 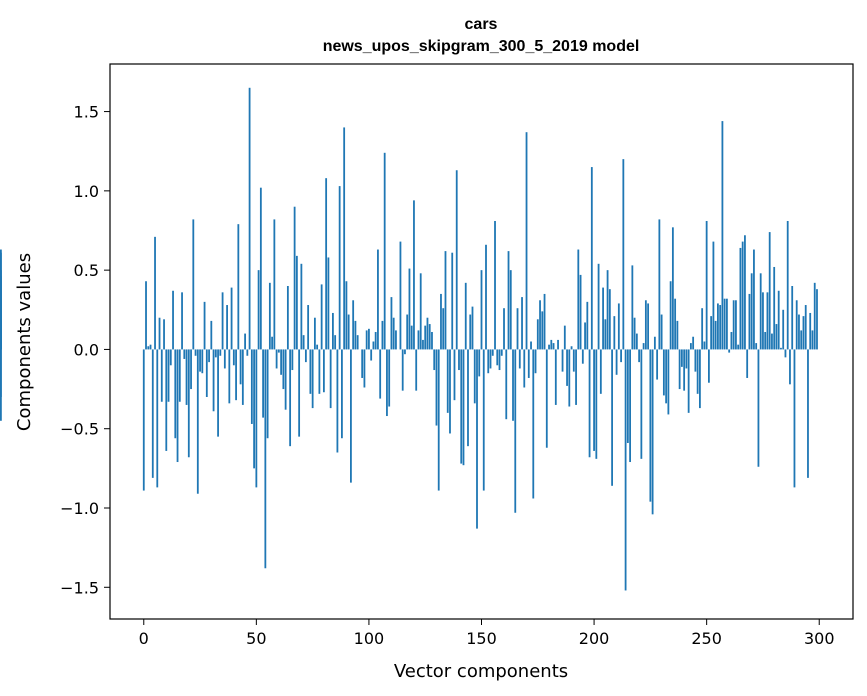 What do you see at coordinates (24, 342) in the screenshot?
I see `y-axis-label: Components values` at bounding box center [24, 342].